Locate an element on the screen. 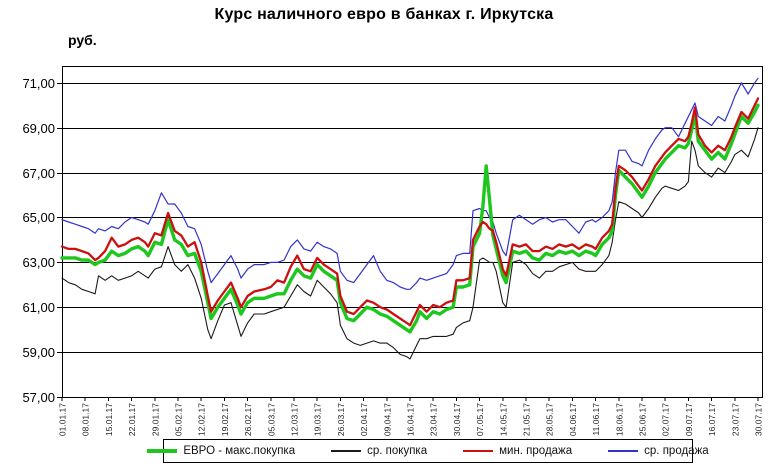 The width and height of the screenshot is (768, 467). x-tick-label: 07.05.17 is located at coordinates (480, 419).